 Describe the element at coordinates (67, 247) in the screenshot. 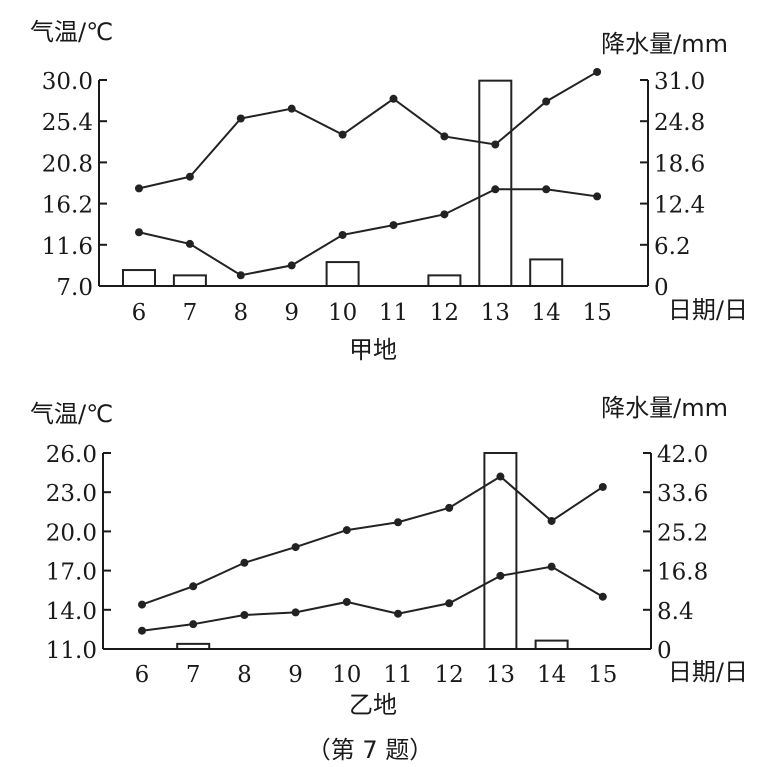

I see `left-tick-label: 11.6` at that location.